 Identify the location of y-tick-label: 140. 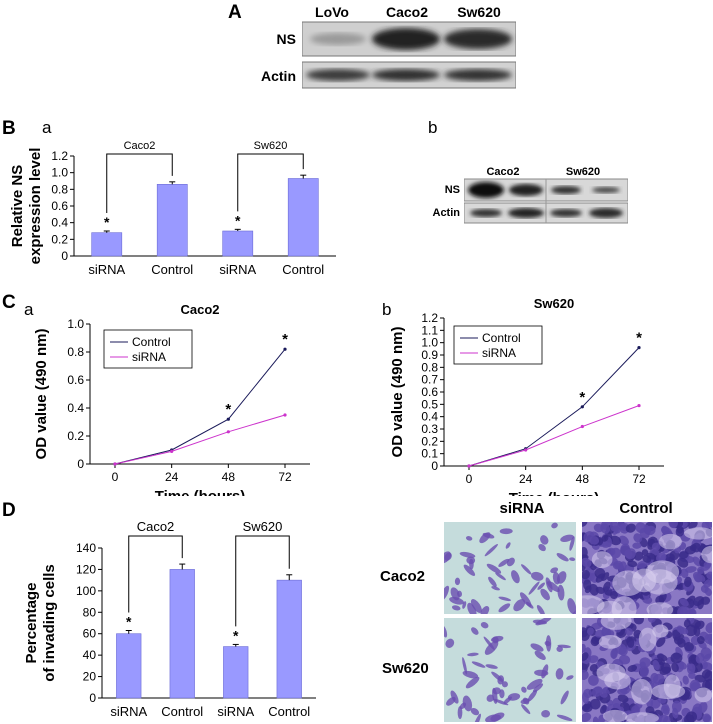
(86, 548).